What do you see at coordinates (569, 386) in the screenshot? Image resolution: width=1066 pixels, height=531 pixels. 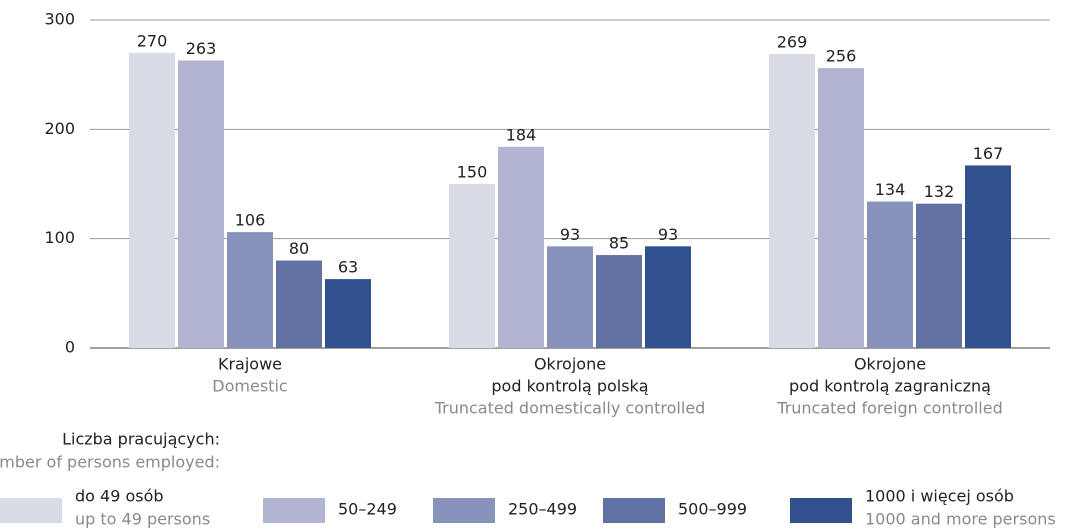 I see `x-tick-label: pod kontrolą polską` at bounding box center [569, 386].